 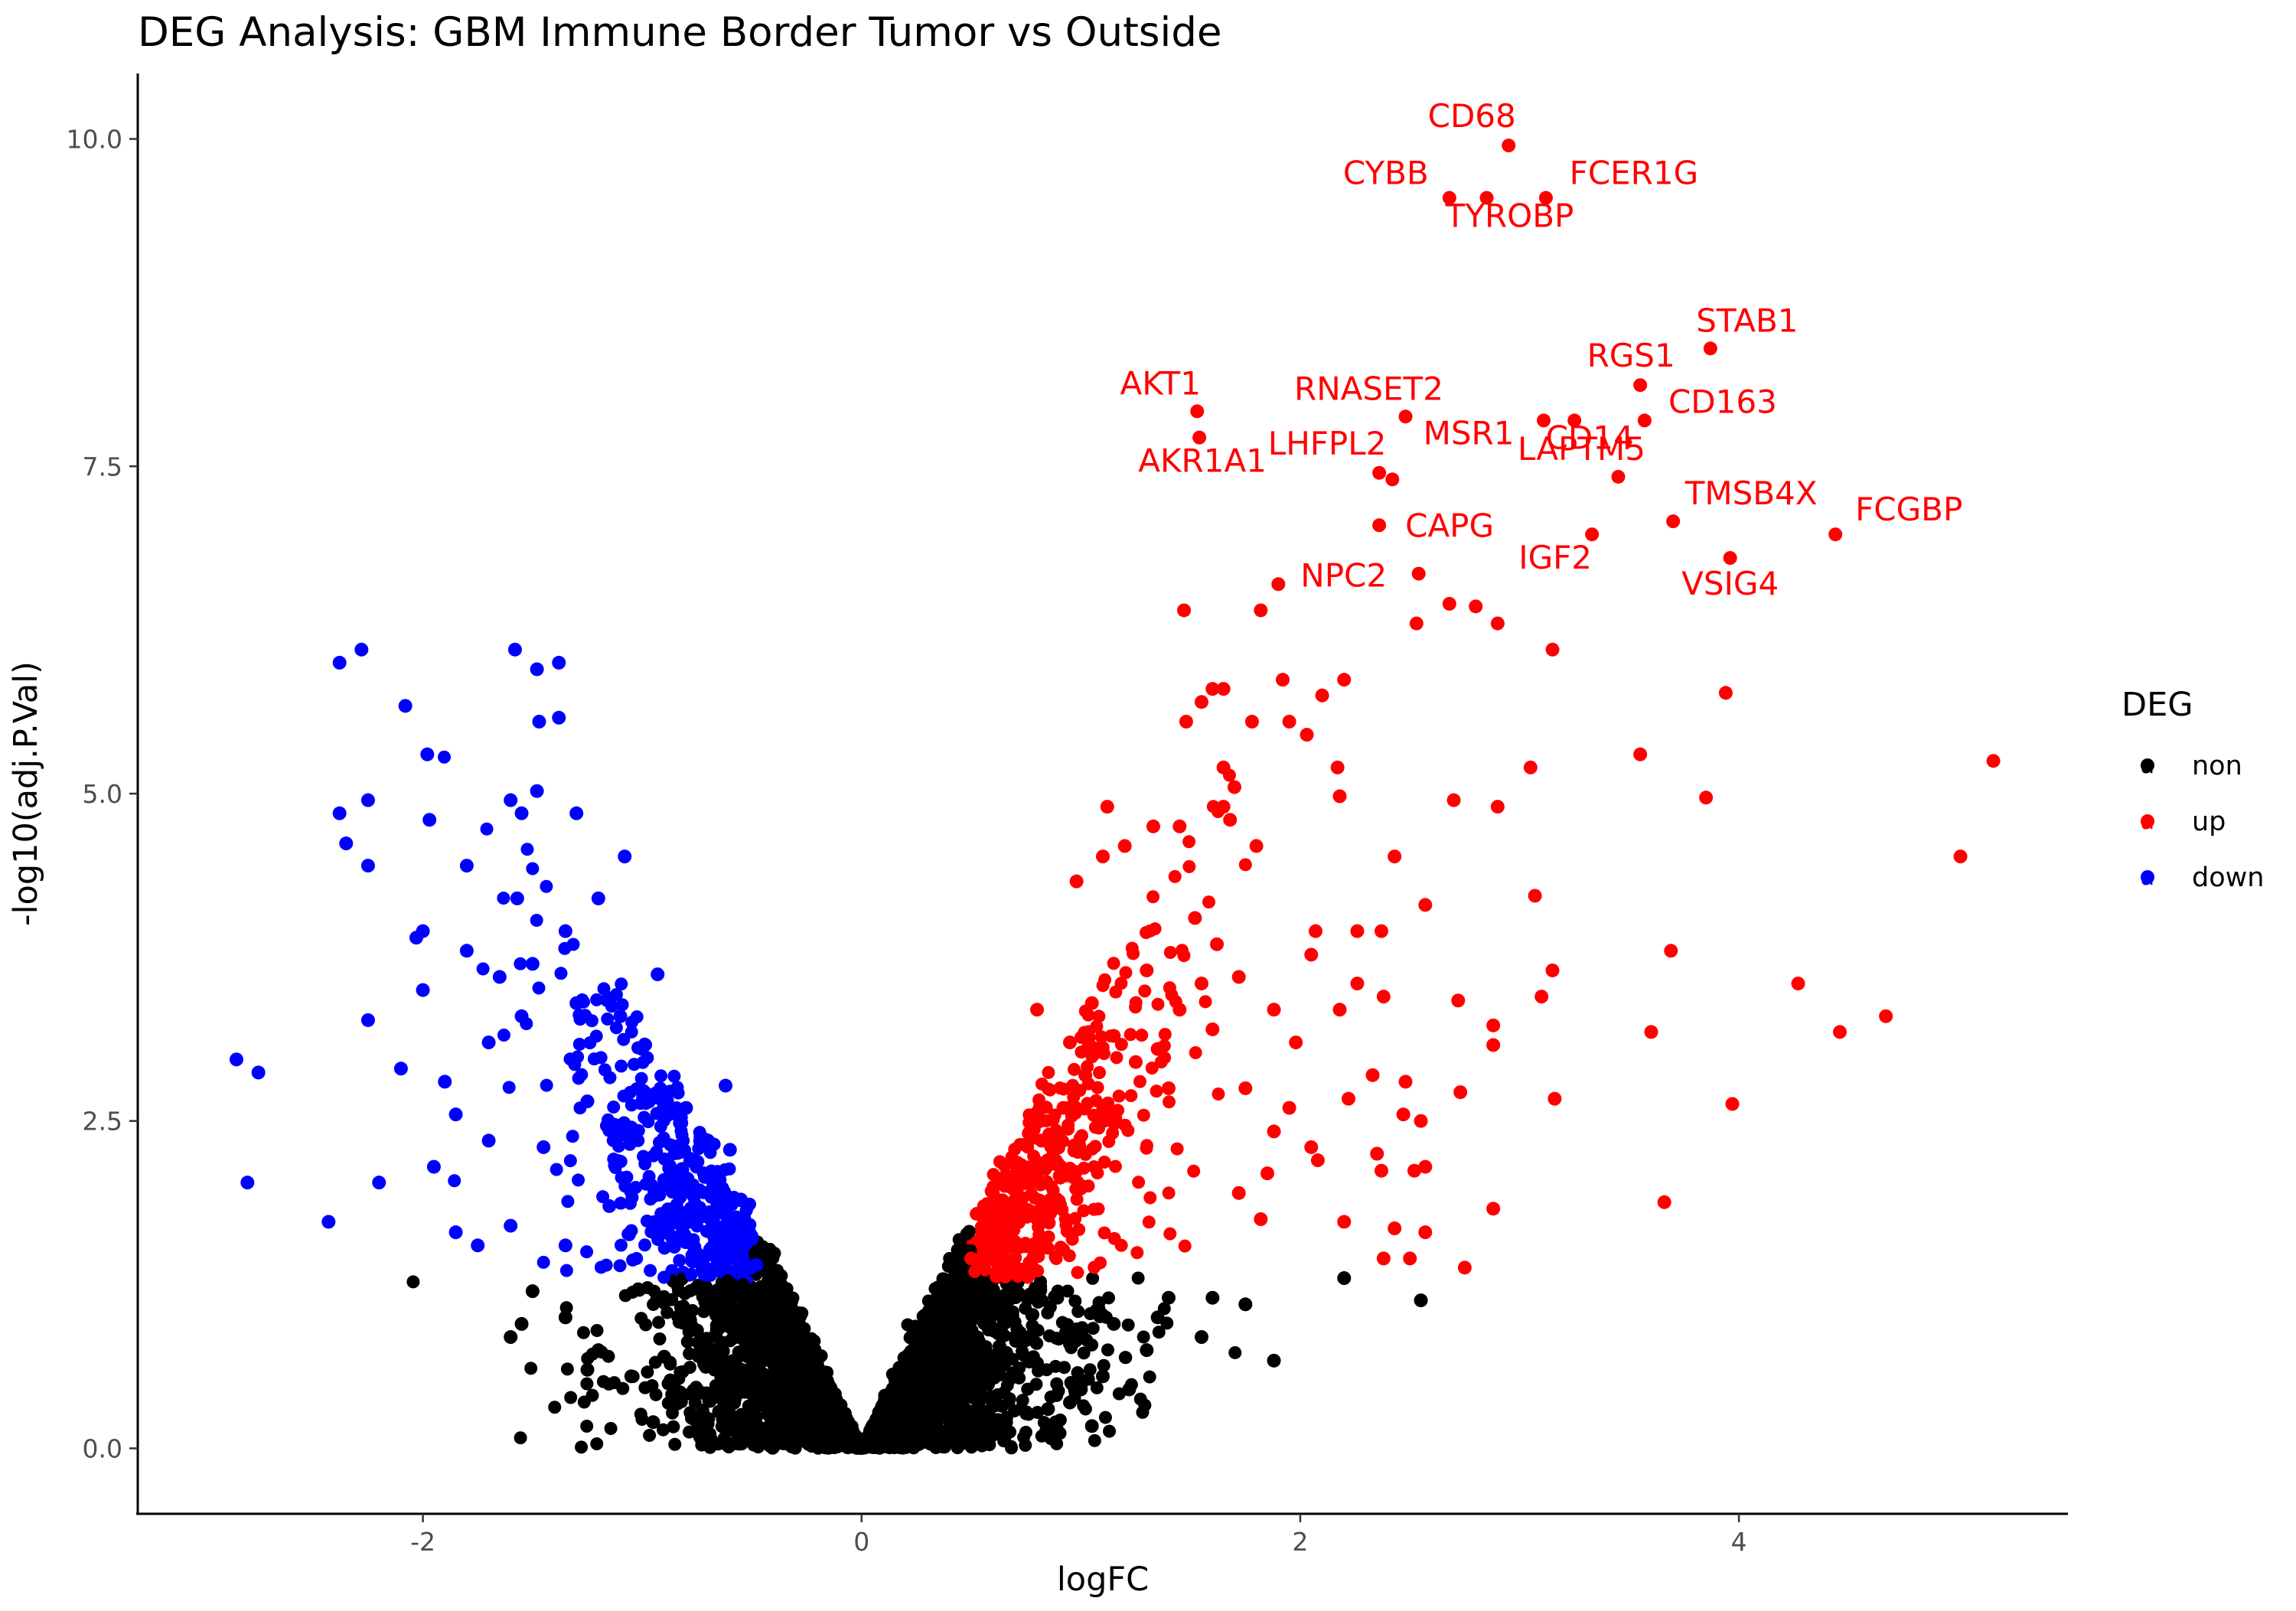 What do you see at coordinates (1343, 576) in the screenshot?
I see `gene-label-npc2: NPC2` at bounding box center [1343, 576].